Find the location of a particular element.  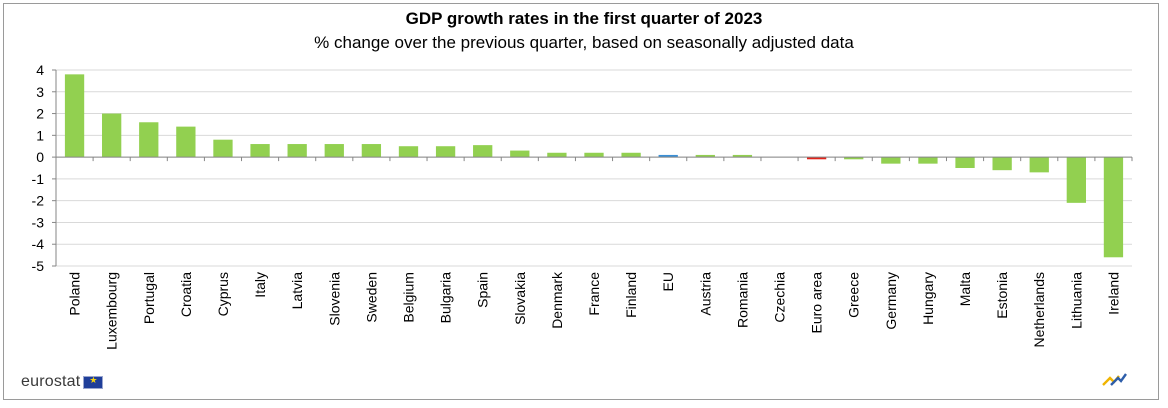

x-tick-label: Euro area is located at coordinates (817, 303).